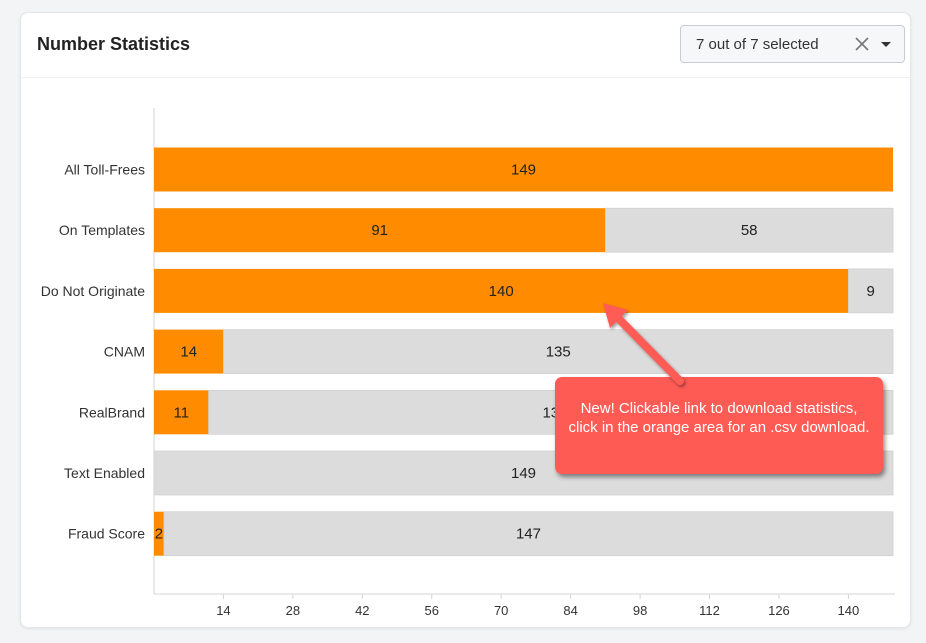 This screenshot has height=643, width=926. What do you see at coordinates (102, 230) in the screenshot?
I see `category-label: On Templates` at bounding box center [102, 230].